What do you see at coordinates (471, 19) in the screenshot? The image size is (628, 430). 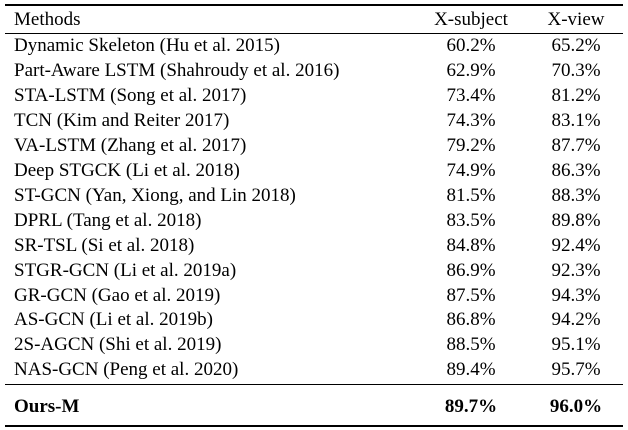 I see `header-x-subject: X-subject` at bounding box center [471, 19].